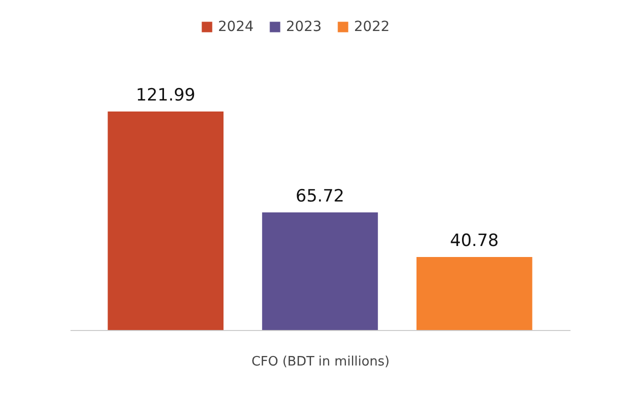 The width and height of the screenshot is (641, 405). Describe the element at coordinates (320, 196) in the screenshot. I see `data-label: 65.72` at that location.